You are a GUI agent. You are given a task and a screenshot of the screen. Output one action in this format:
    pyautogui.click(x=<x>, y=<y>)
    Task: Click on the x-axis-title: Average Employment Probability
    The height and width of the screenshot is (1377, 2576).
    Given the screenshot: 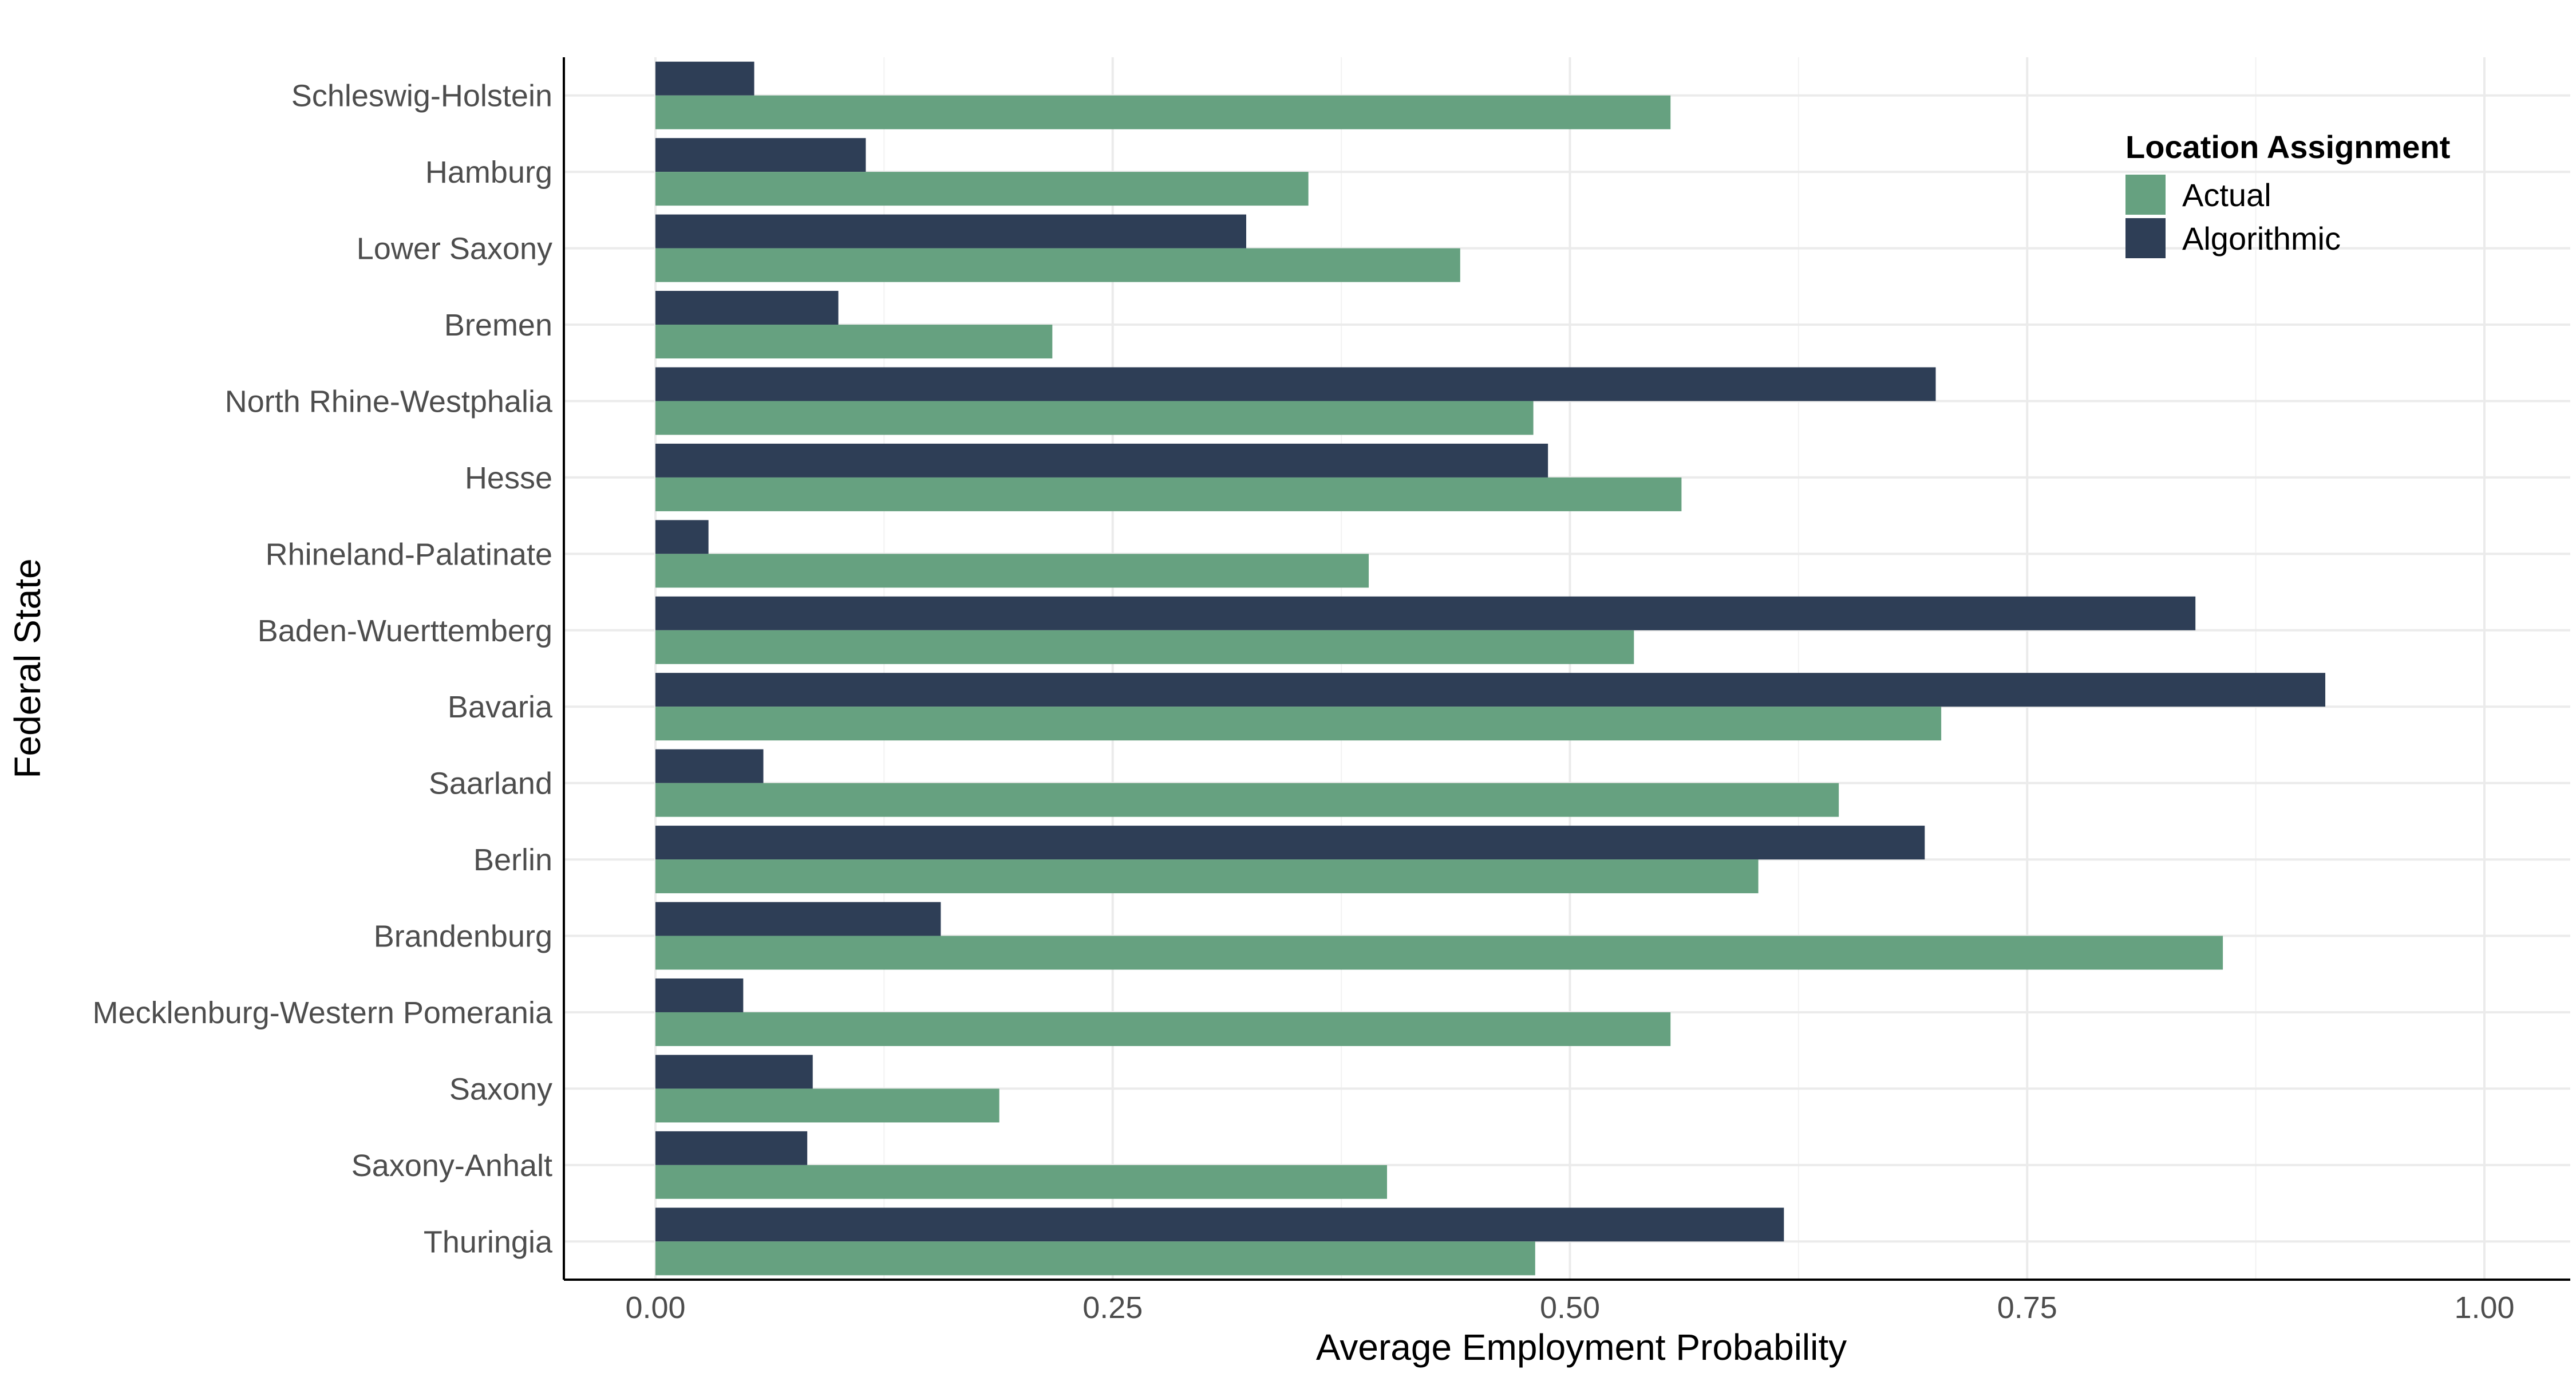 What is the action you would take?
    pyautogui.click(x=1581, y=1347)
    